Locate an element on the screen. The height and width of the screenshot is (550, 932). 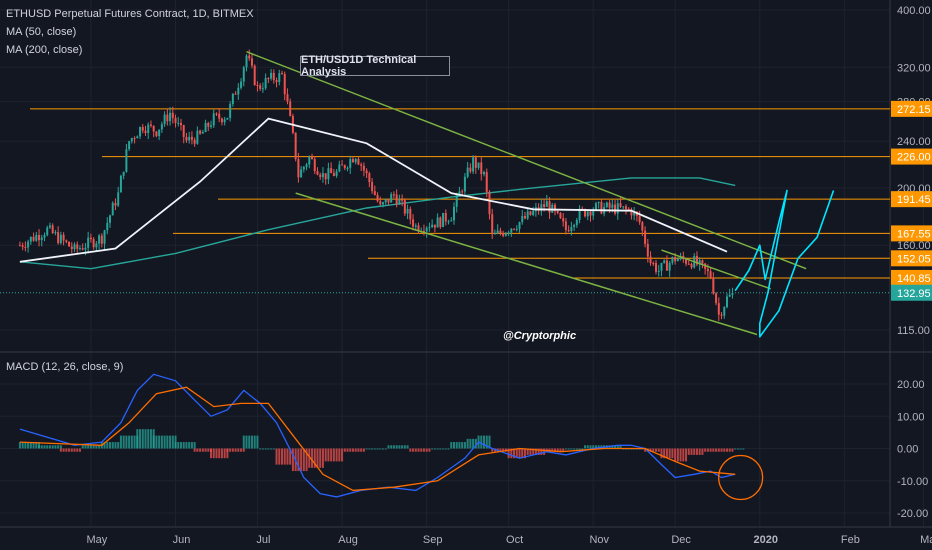
time-tick-label: Dec is located at coordinates (681, 540).